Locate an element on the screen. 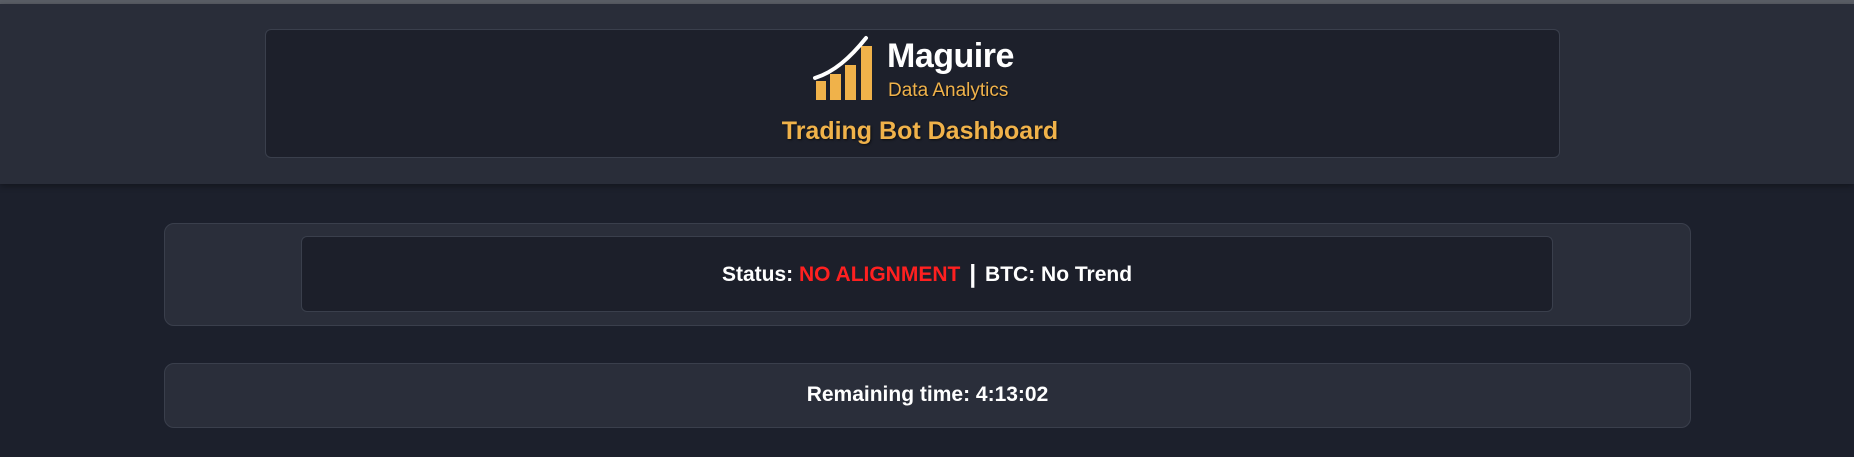 The height and width of the screenshot is (457, 1854). timer-panel is located at coordinates (927, 395).